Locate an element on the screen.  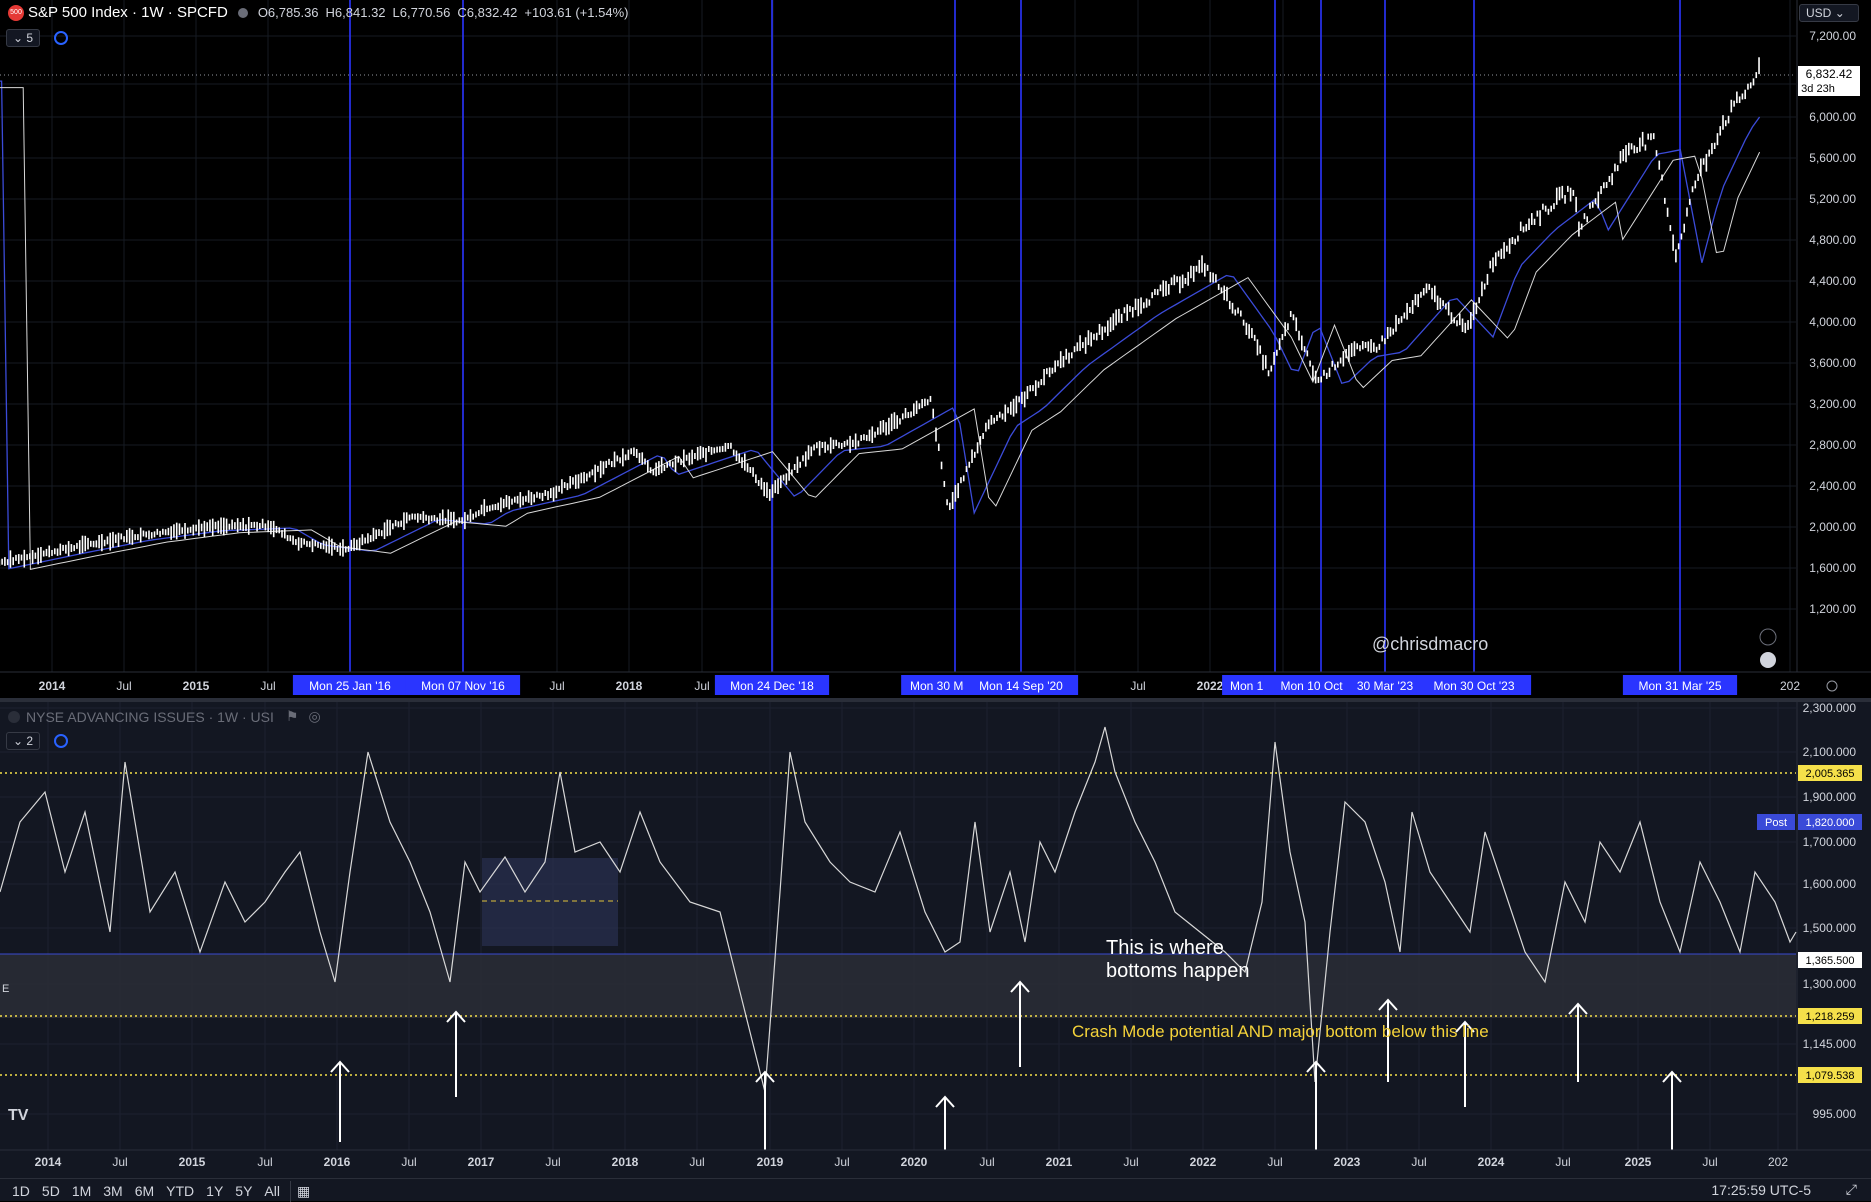
eye-hidden-icon: ◎ is located at coordinates (314, 716).